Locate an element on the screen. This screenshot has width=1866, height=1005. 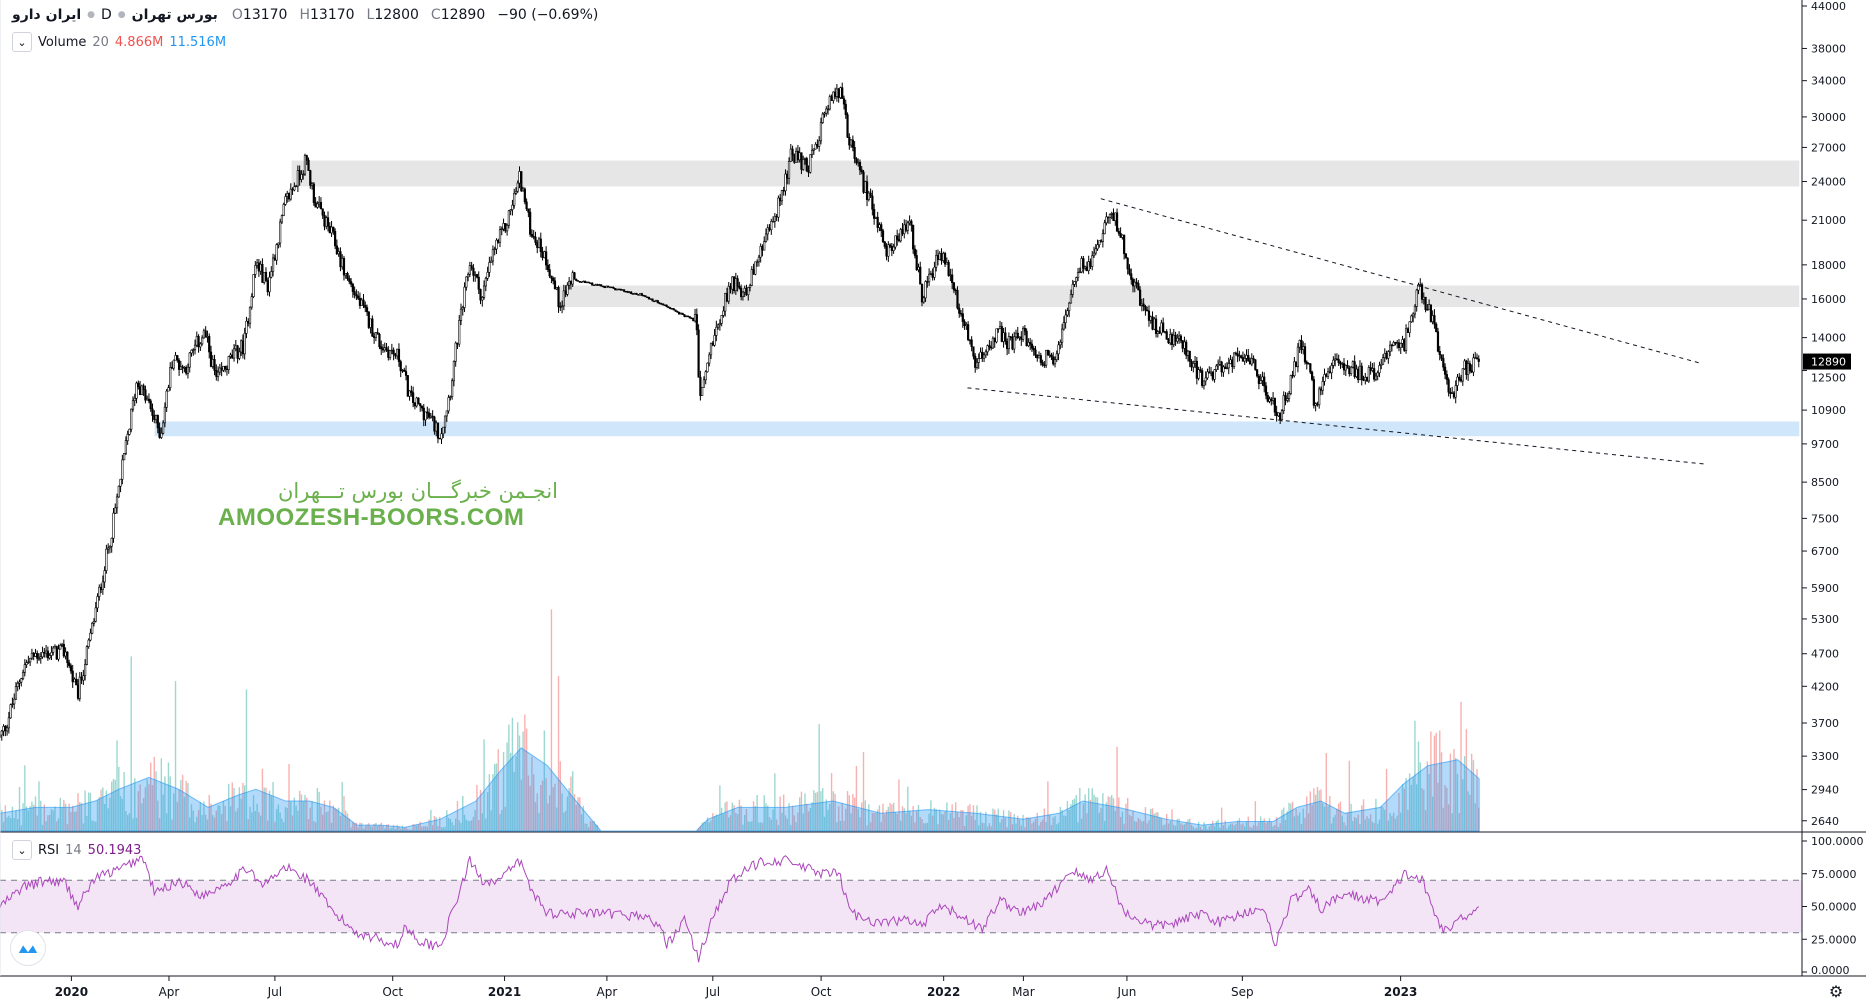
rsi-tick-label: 25.0000 is located at coordinates (1834, 939).